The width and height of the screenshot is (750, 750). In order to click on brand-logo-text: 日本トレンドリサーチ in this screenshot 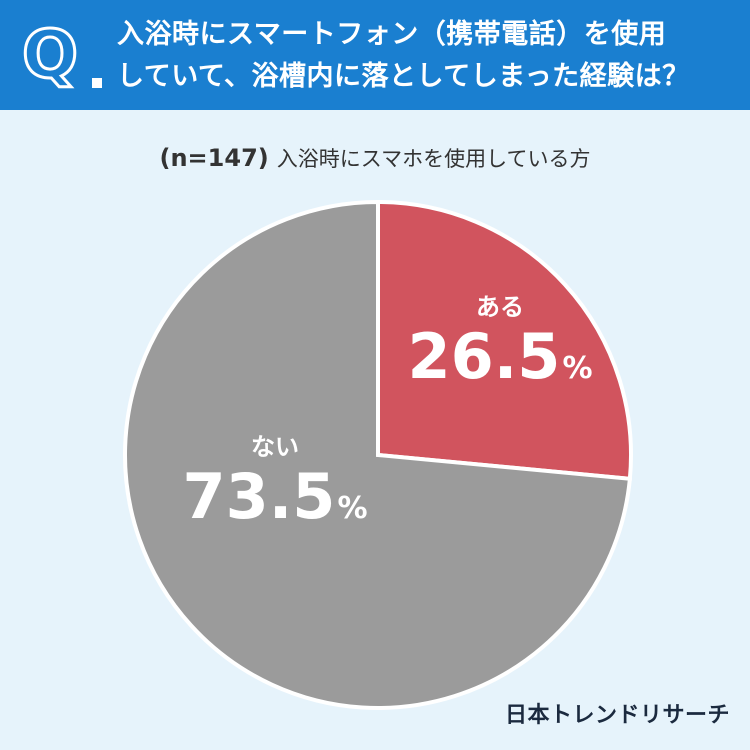, I will do `click(617, 715)`.